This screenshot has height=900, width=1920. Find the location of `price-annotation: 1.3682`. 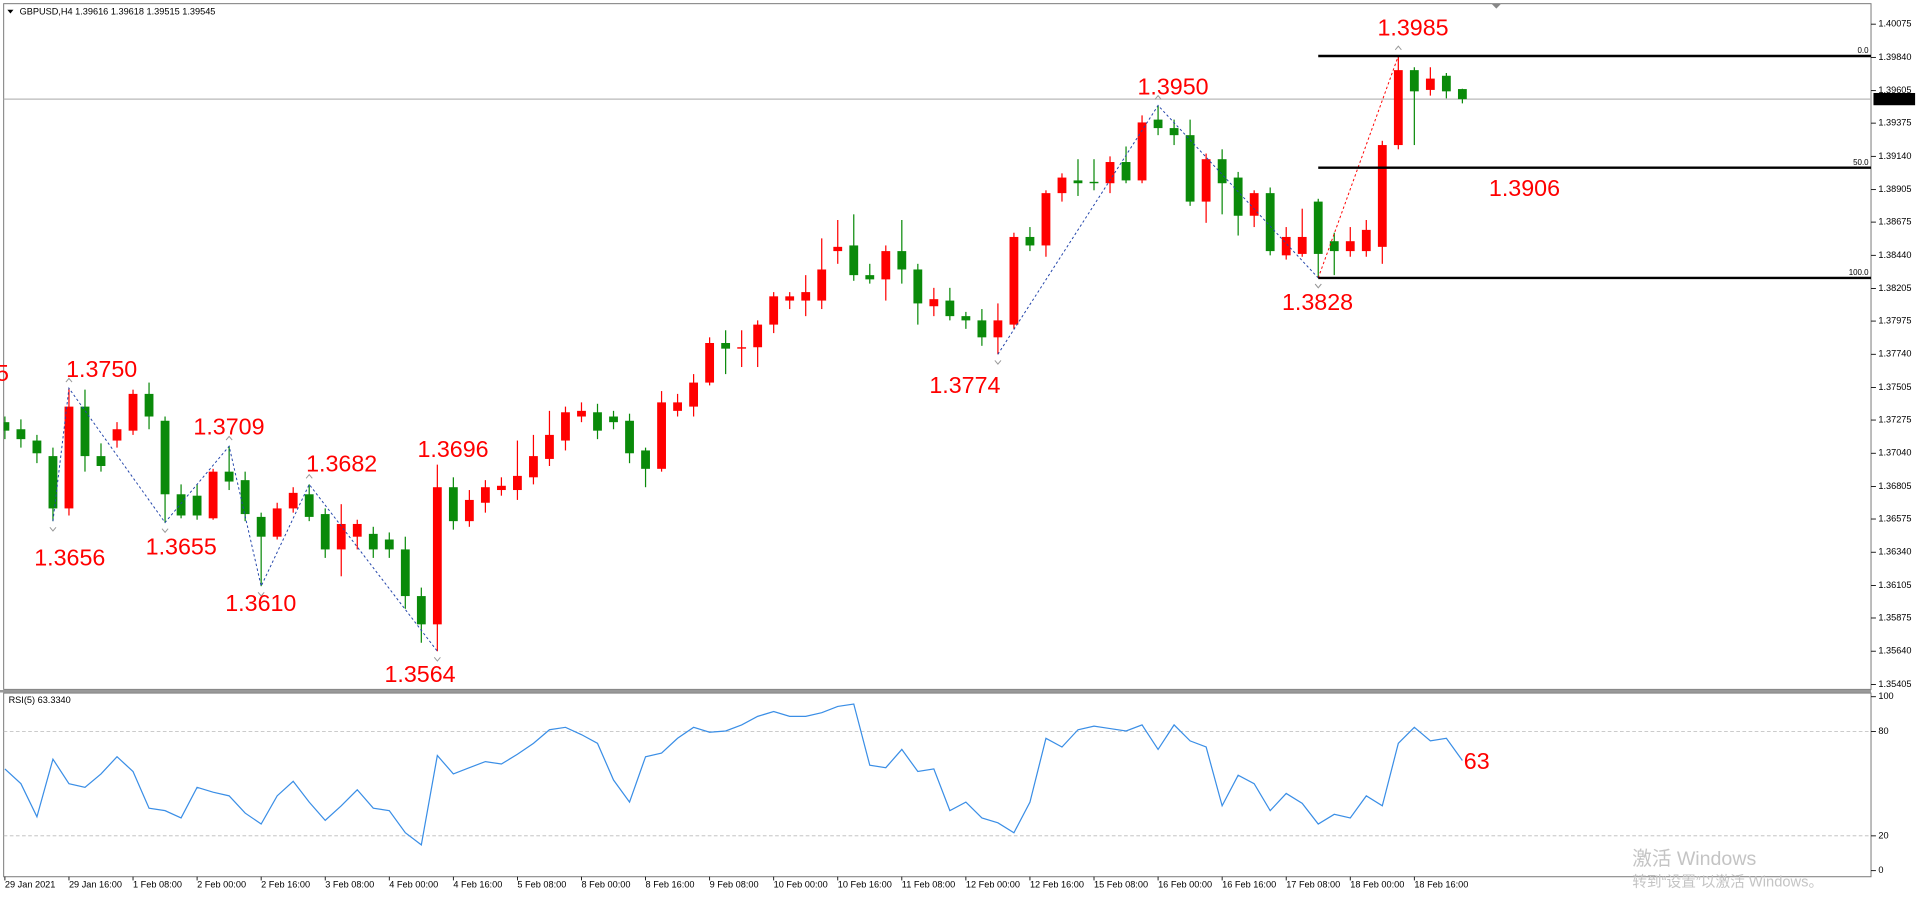

price-annotation: 1.3682 is located at coordinates (341, 463).